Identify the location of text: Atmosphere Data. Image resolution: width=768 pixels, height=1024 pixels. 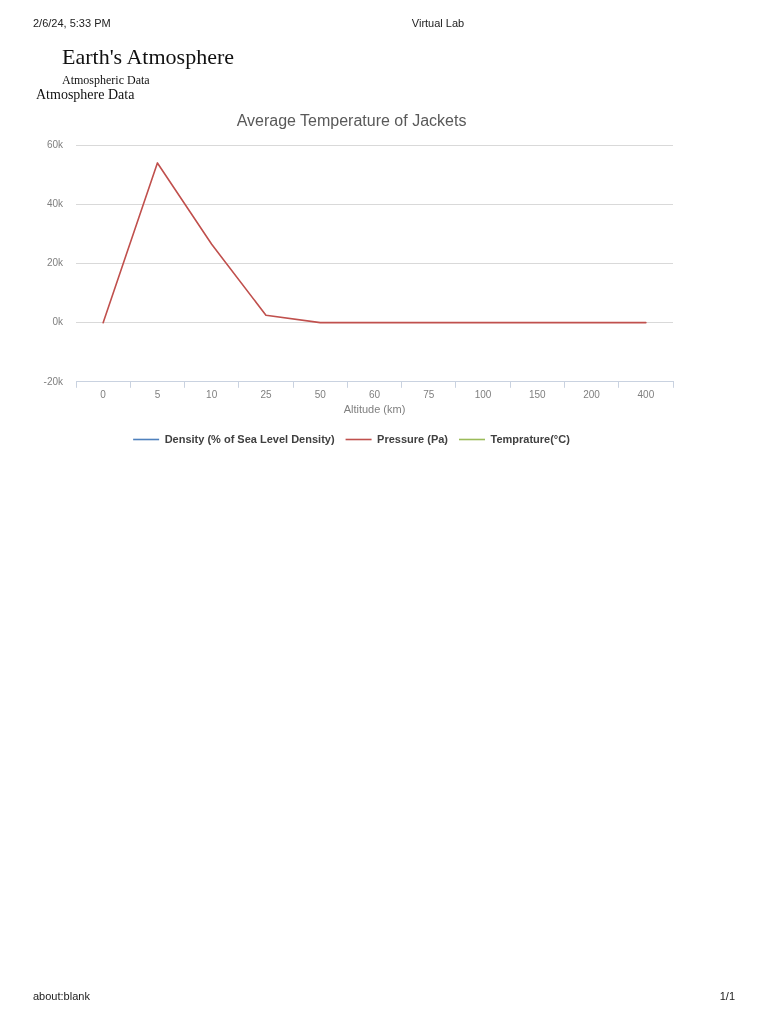
(85, 95).